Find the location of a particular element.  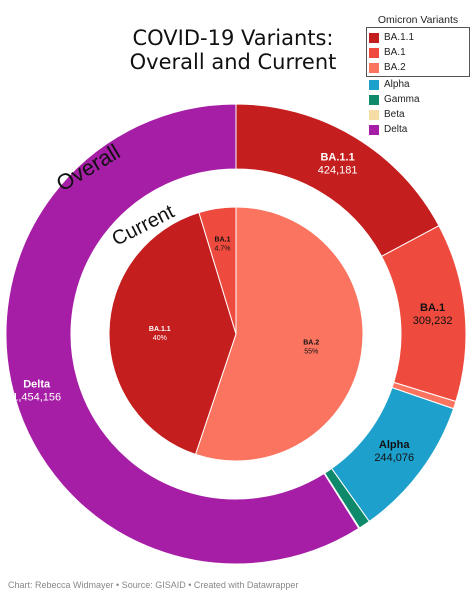

legend-label-ba-1: BA.1 is located at coordinates (395, 52).